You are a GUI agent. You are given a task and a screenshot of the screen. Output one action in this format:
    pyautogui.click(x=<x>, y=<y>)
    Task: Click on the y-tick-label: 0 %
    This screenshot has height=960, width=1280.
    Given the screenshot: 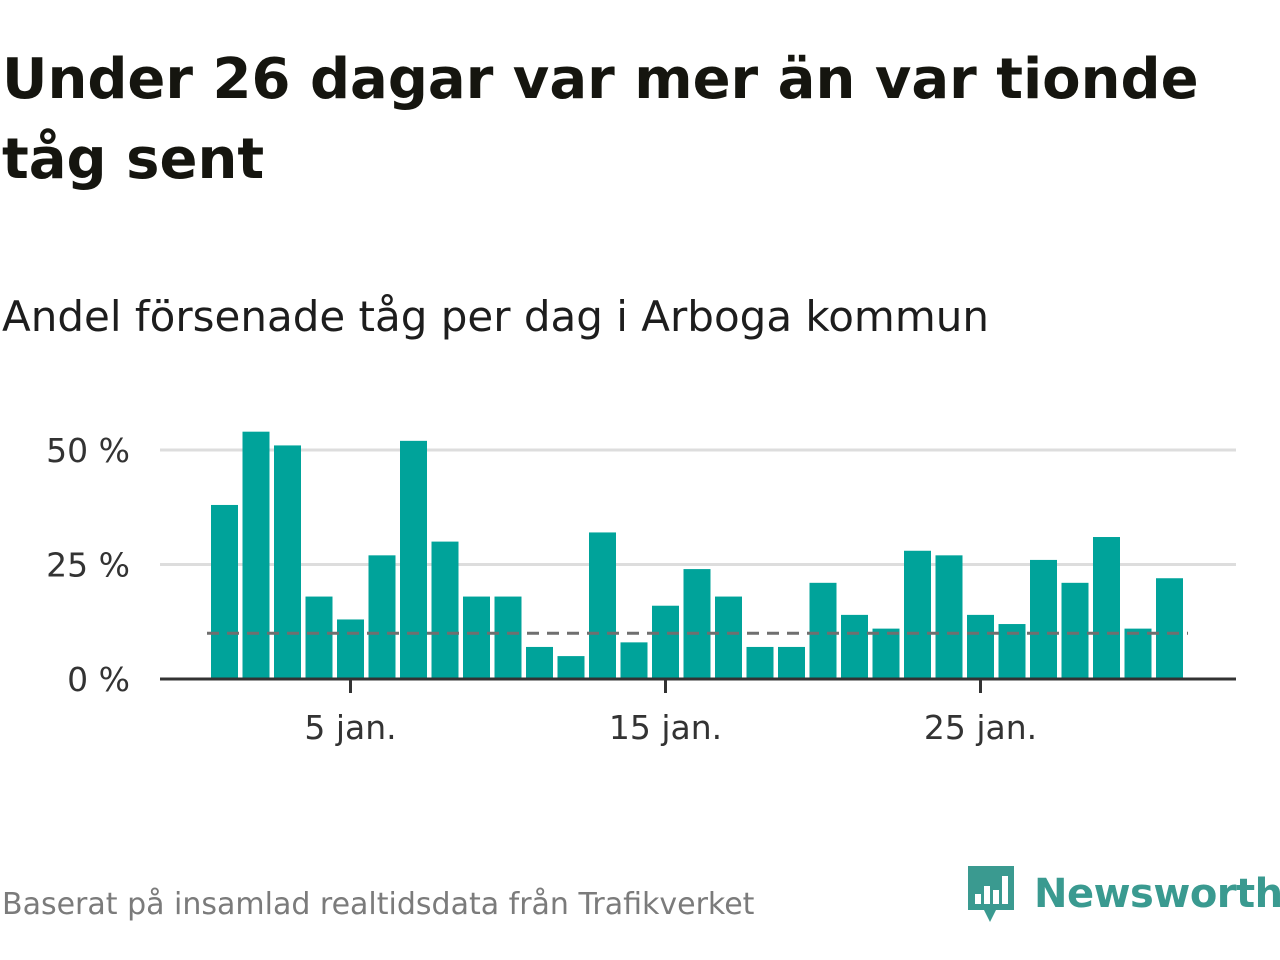 What is the action you would take?
    pyautogui.click(x=98, y=679)
    